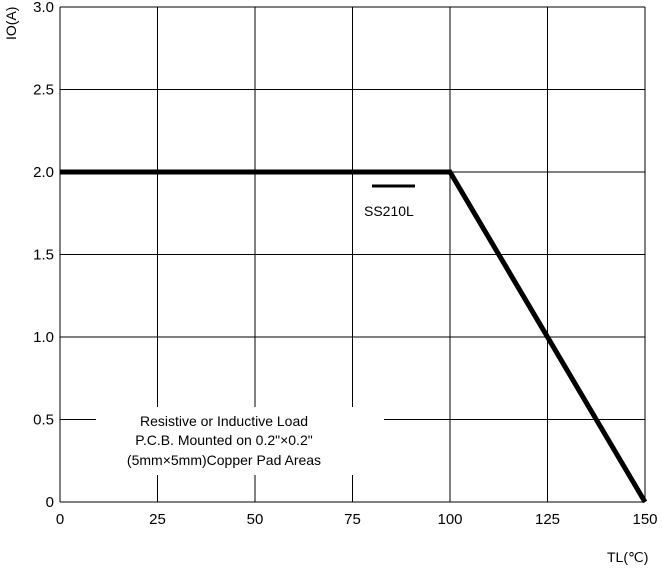  What do you see at coordinates (43, 337) in the screenshot?
I see `y-tick-label-2: 1.0` at bounding box center [43, 337].